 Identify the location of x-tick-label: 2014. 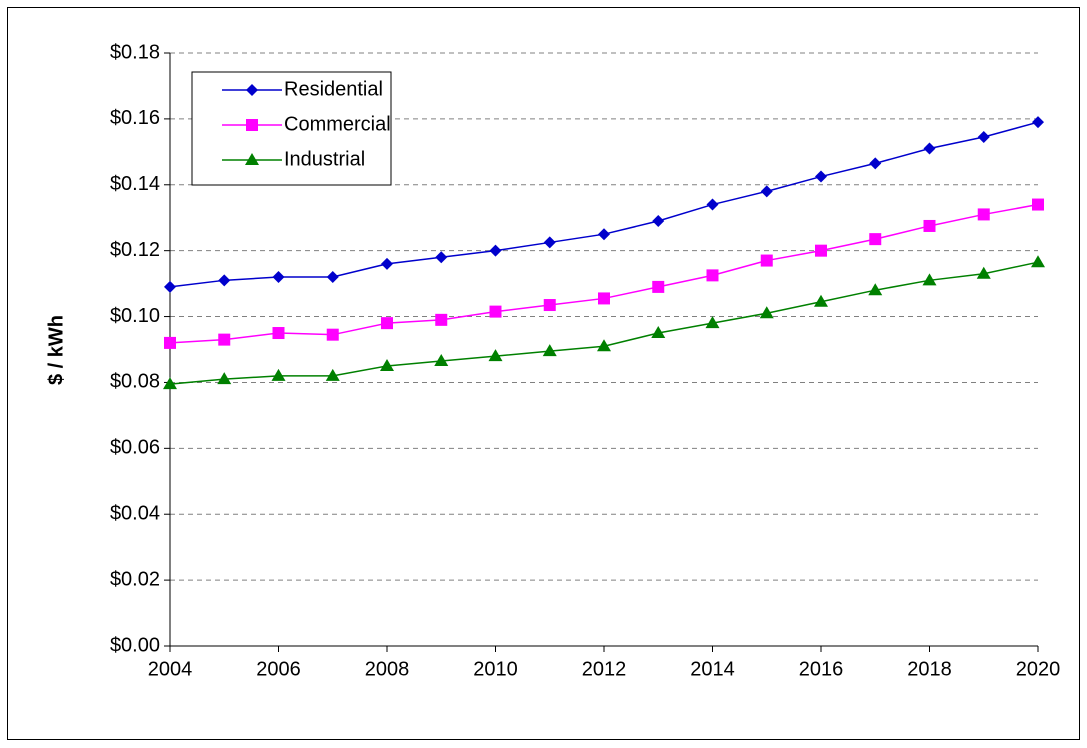
(712, 669).